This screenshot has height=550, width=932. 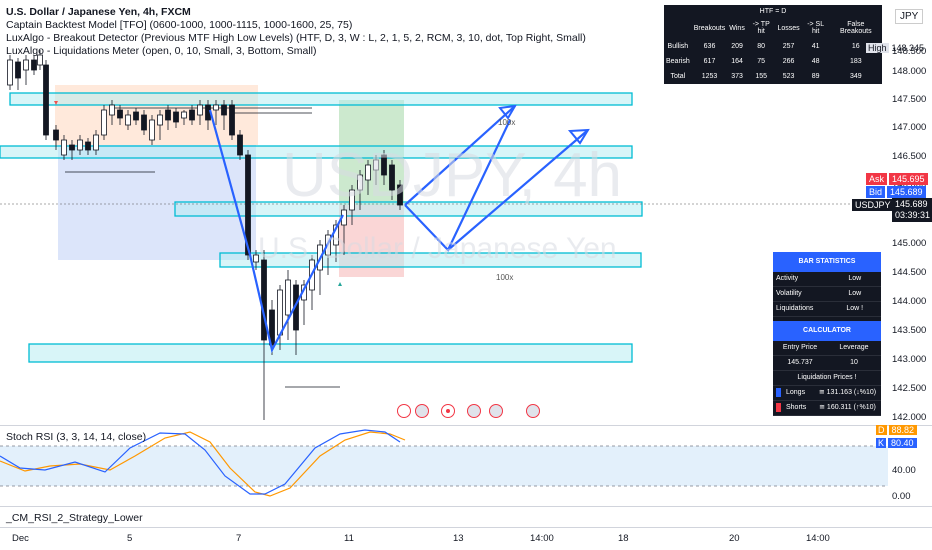 What do you see at coordinates (56, 103) in the screenshot?
I see `signal-down-marker` at bounding box center [56, 103].